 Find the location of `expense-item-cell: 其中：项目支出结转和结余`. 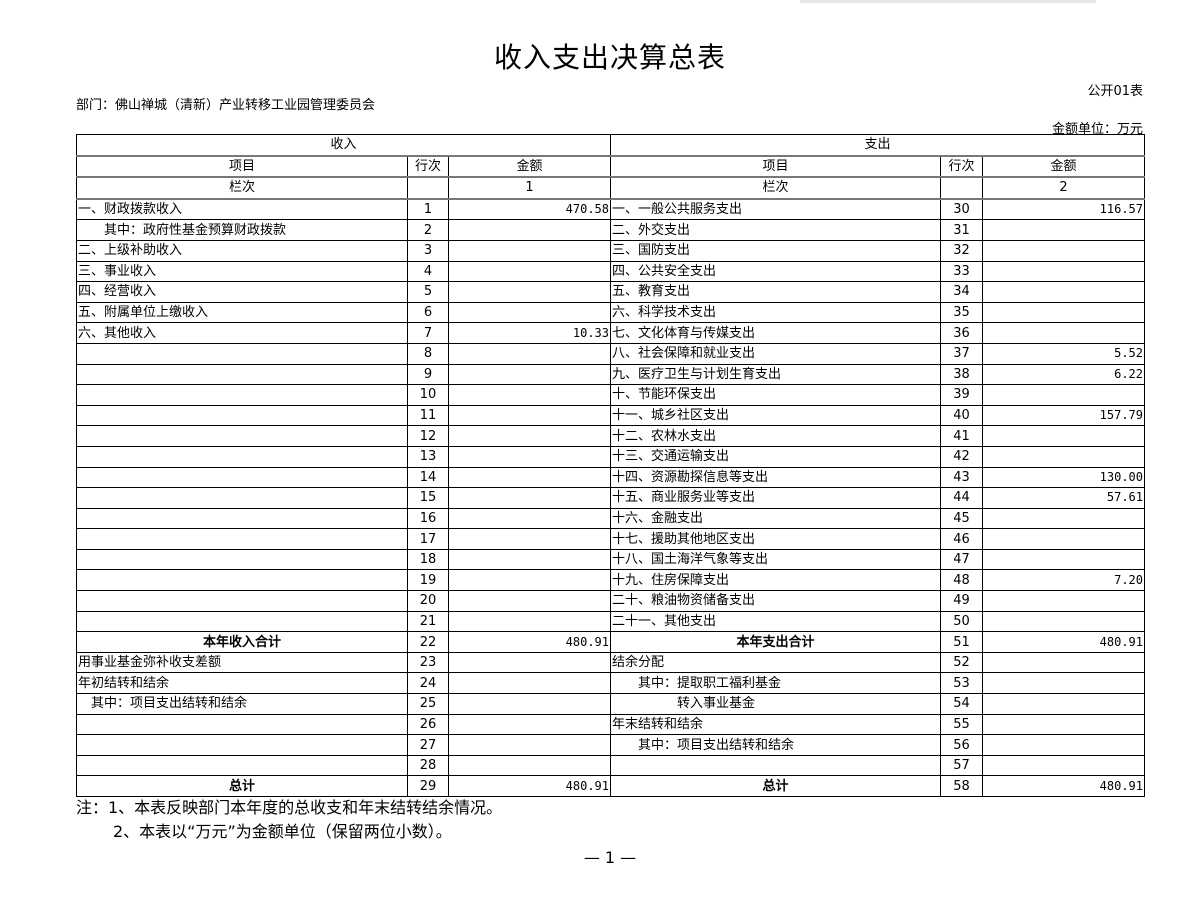

expense-item-cell: 其中：项目支出结转和结余 is located at coordinates (775, 745).